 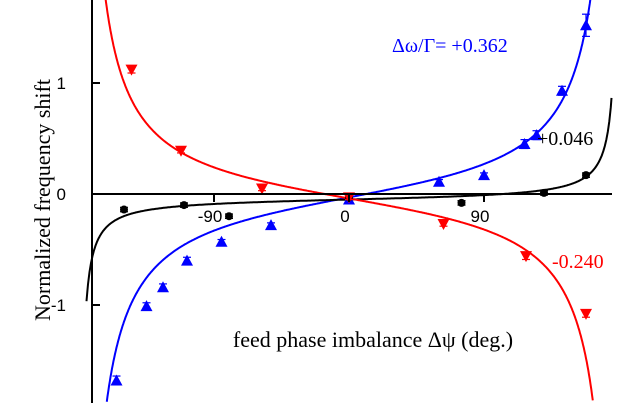 I want to click on y-tick-label: 0, so click(x=61, y=194).